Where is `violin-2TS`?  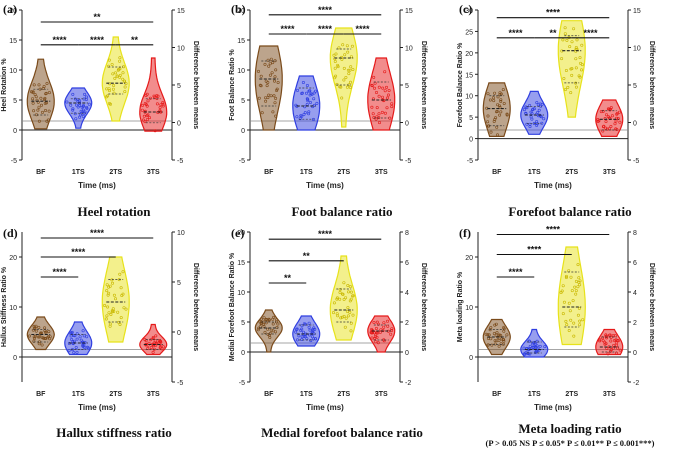 violin-2TS is located at coordinates (571, 296).